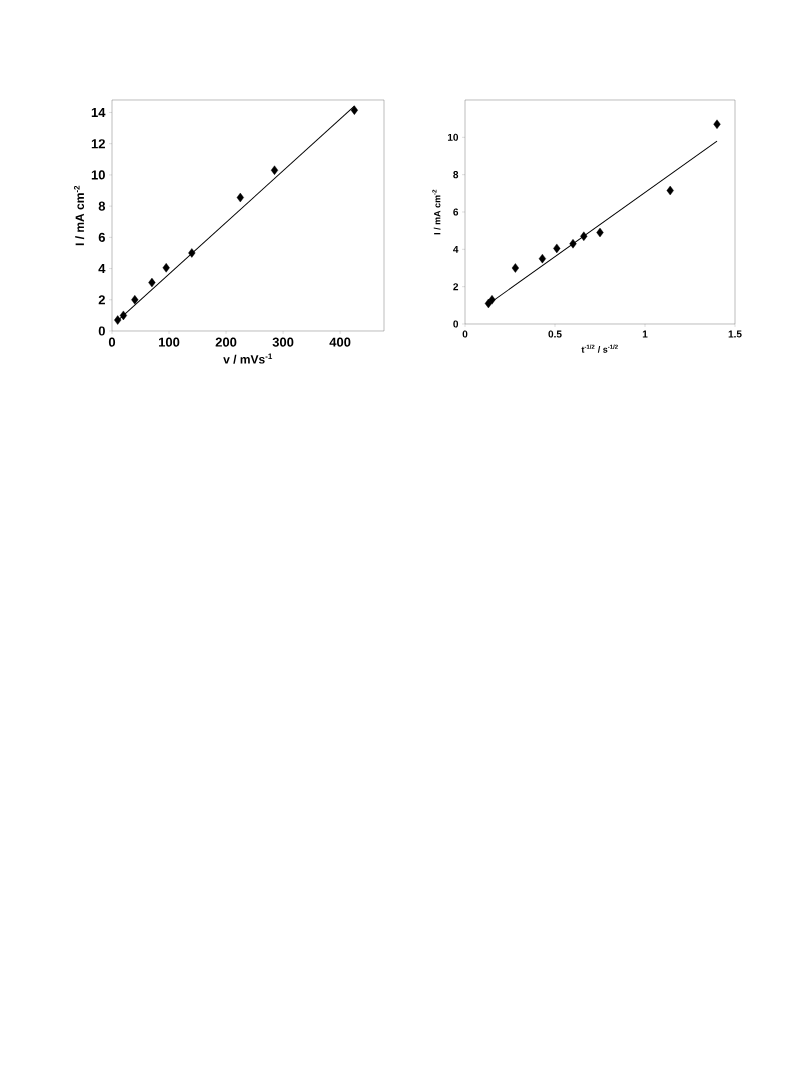  Describe the element at coordinates (226, 342) in the screenshot. I see `x-tick-label: 200` at that location.